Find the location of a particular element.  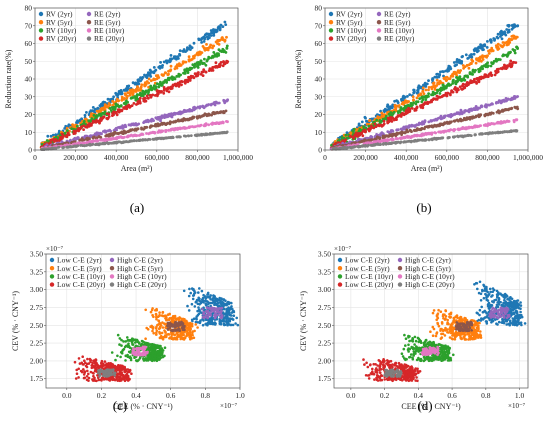

legend-label: RE (20yr) is located at coordinates (109, 38).